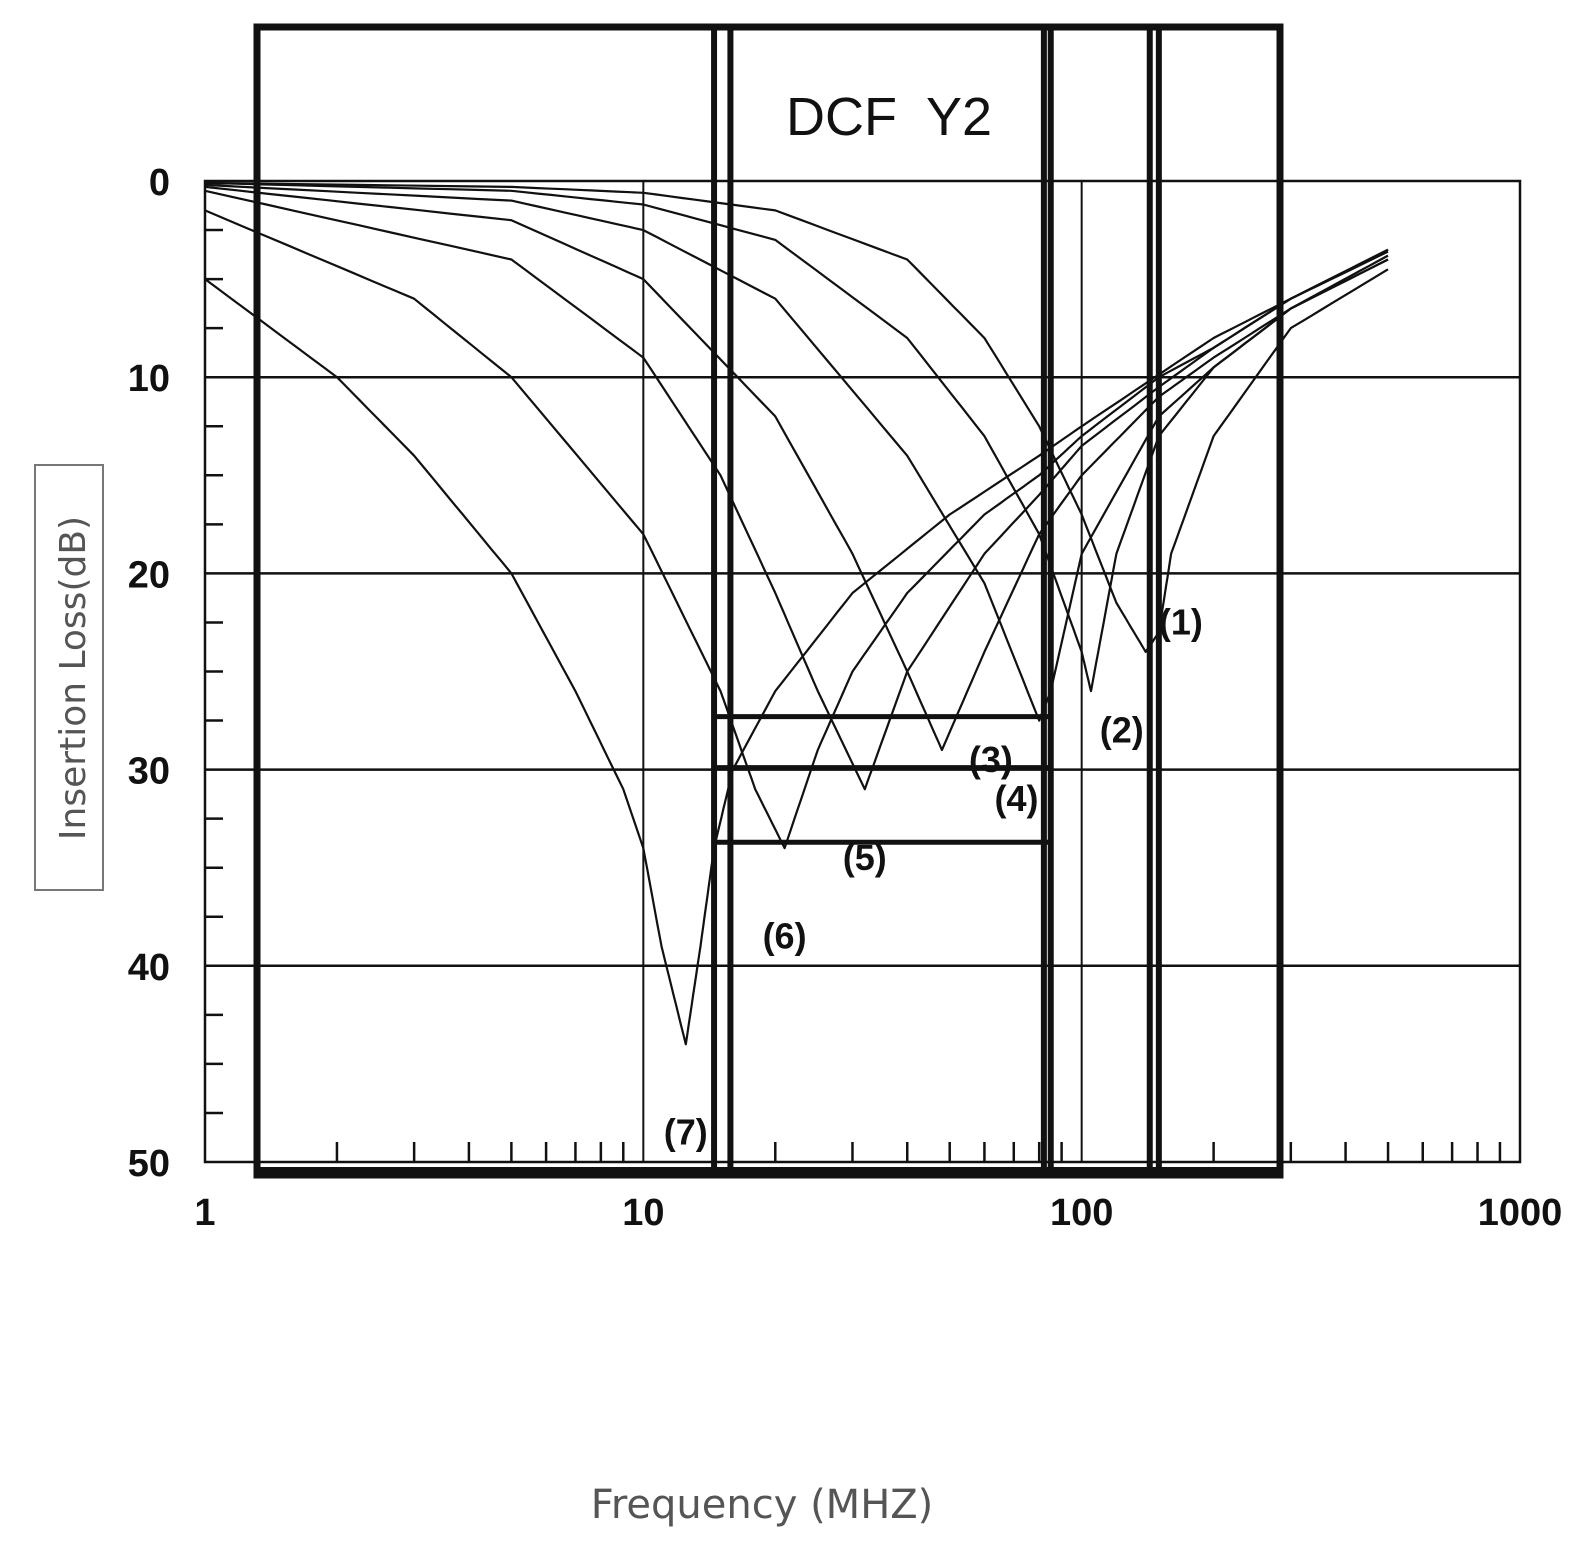 Image resolution: width=1583 pixels, height=1551 pixels. Describe the element at coordinates (1081, 1213) in the screenshot. I see `x-tick-label: 100` at that location.